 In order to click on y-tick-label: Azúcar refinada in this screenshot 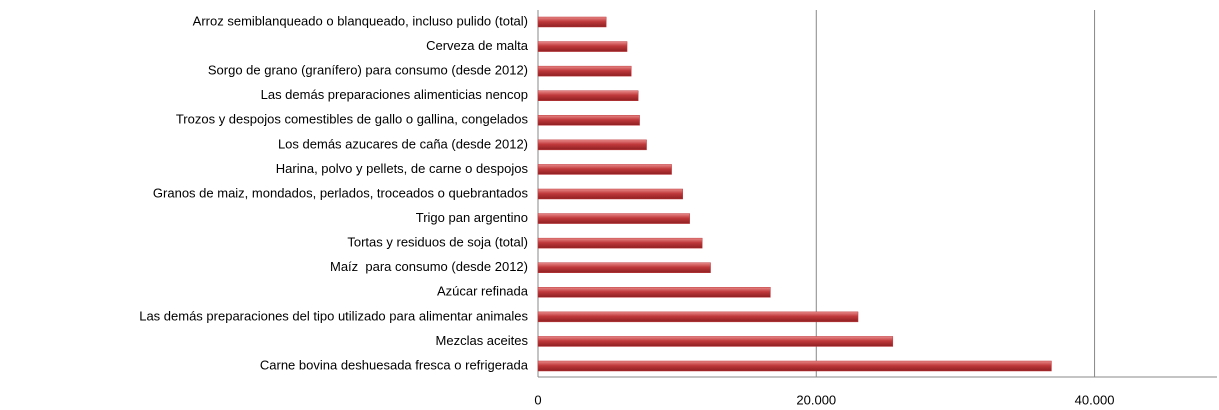, I will do `click(483, 291)`.